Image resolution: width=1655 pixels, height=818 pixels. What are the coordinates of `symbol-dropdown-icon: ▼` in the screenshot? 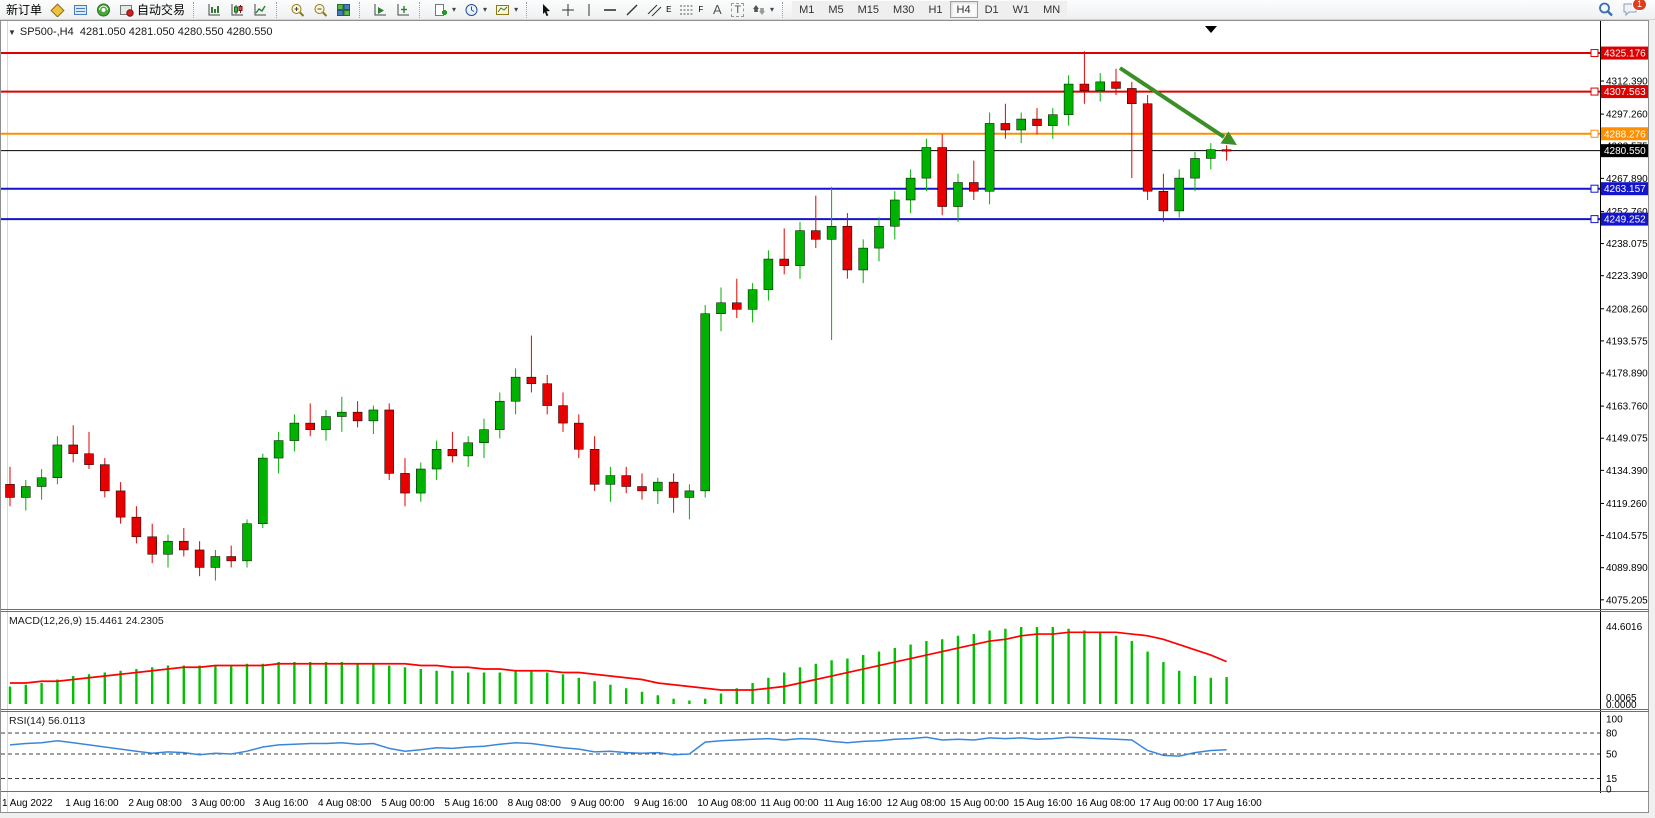 It's located at (12, 32).